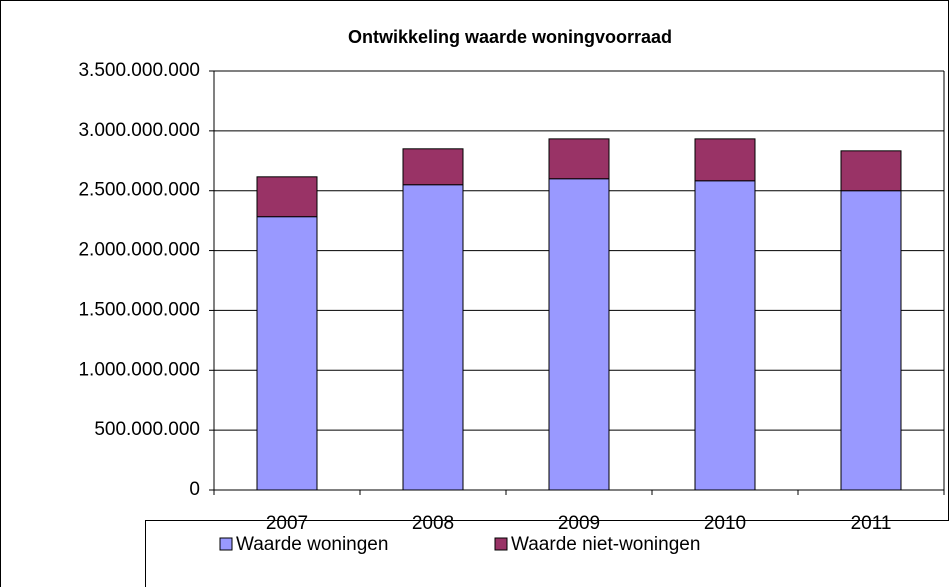  What do you see at coordinates (433, 523) in the screenshot?
I see `x-tick-label: 2008` at bounding box center [433, 523].